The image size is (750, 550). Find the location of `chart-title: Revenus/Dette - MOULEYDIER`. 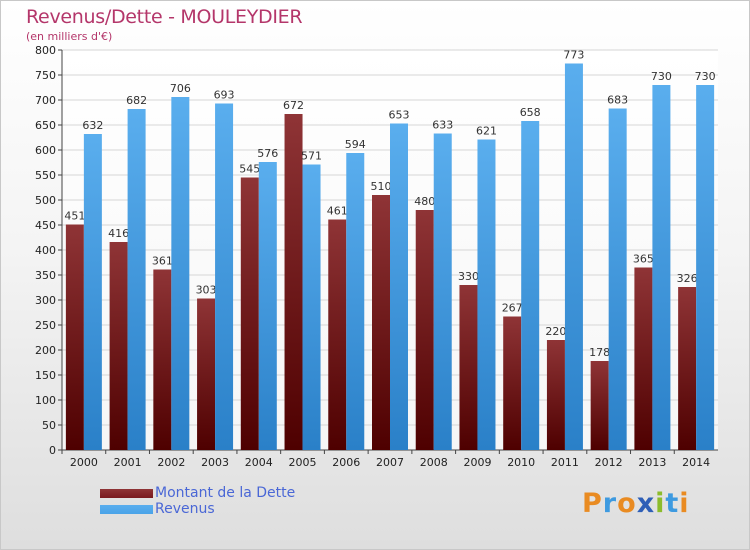

chart-title: Revenus/Dette - MOULEYDIER is located at coordinates (164, 17).